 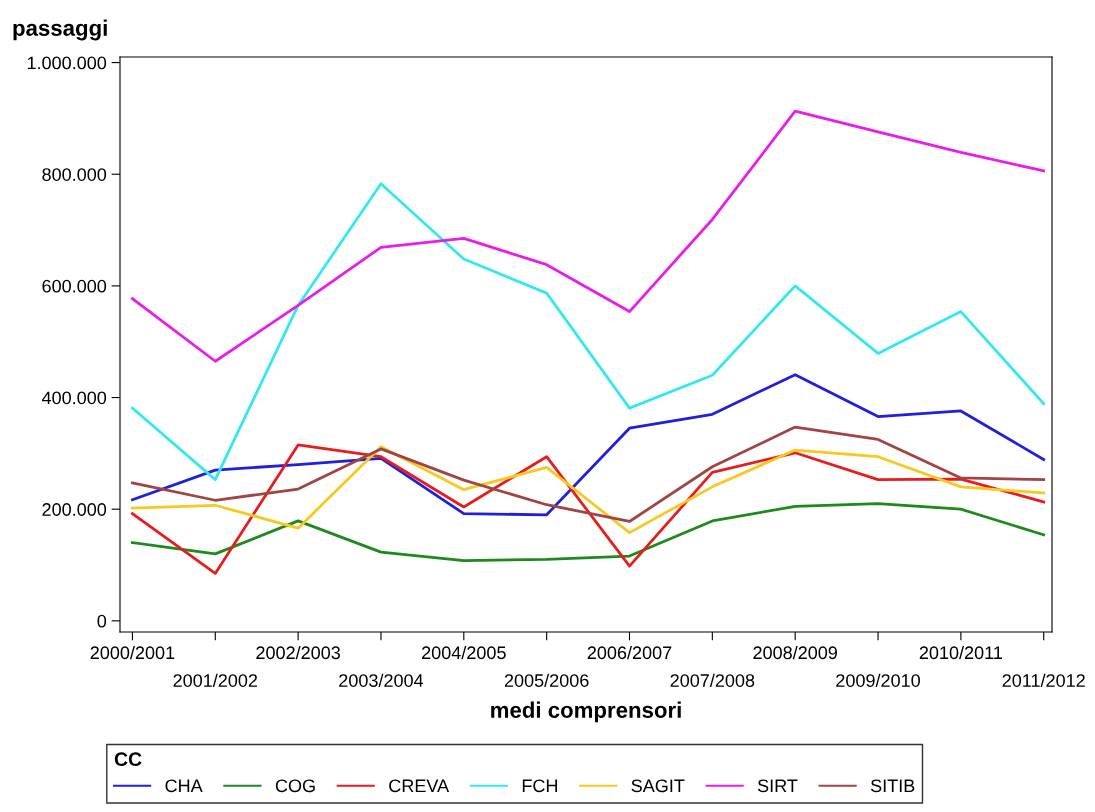 What do you see at coordinates (419, 786) in the screenshot?
I see `legend-label: CREVA` at bounding box center [419, 786].